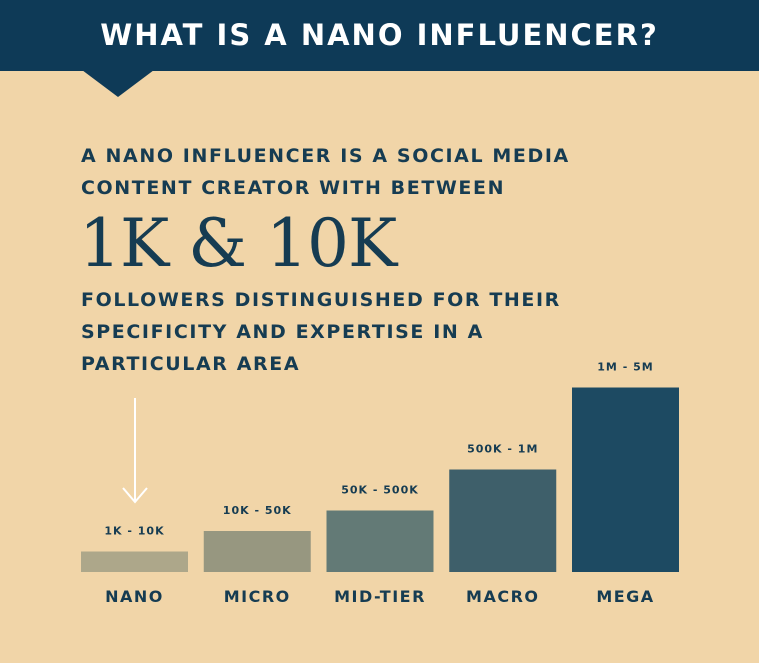  Describe the element at coordinates (503, 520) in the screenshot. I see `bar-macro` at that location.